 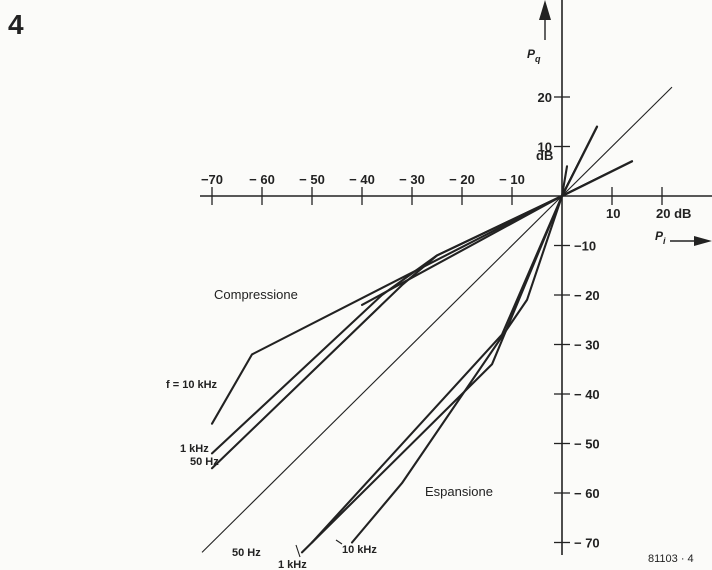 What do you see at coordinates (660, 237) in the screenshot?
I see `x-axis-title: Pi` at bounding box center [660, 237].